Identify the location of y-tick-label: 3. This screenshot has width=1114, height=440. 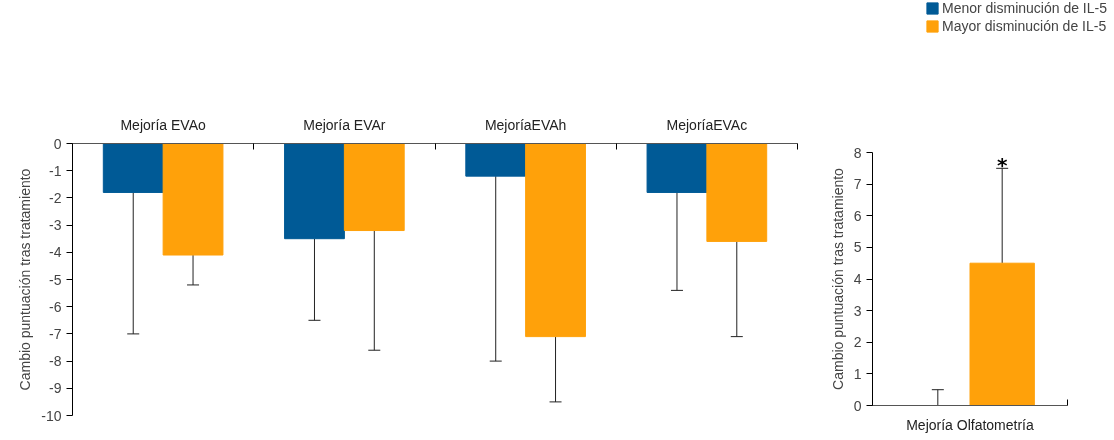
(857, 310).